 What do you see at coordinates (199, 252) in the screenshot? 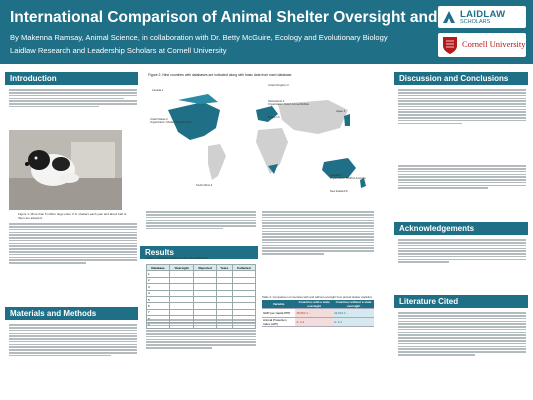
I see `results-heading: Results` at bounding box center [199, 252].